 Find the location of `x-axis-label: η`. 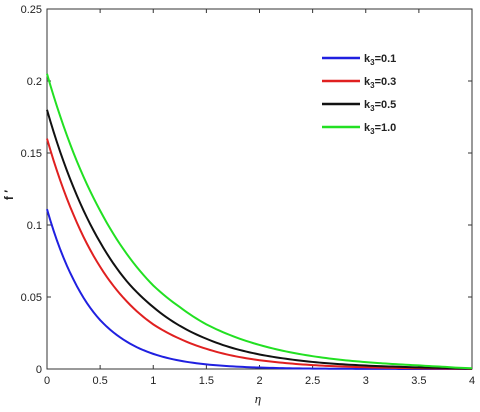

x-axis-label: η is located at coordinates (258, 398).